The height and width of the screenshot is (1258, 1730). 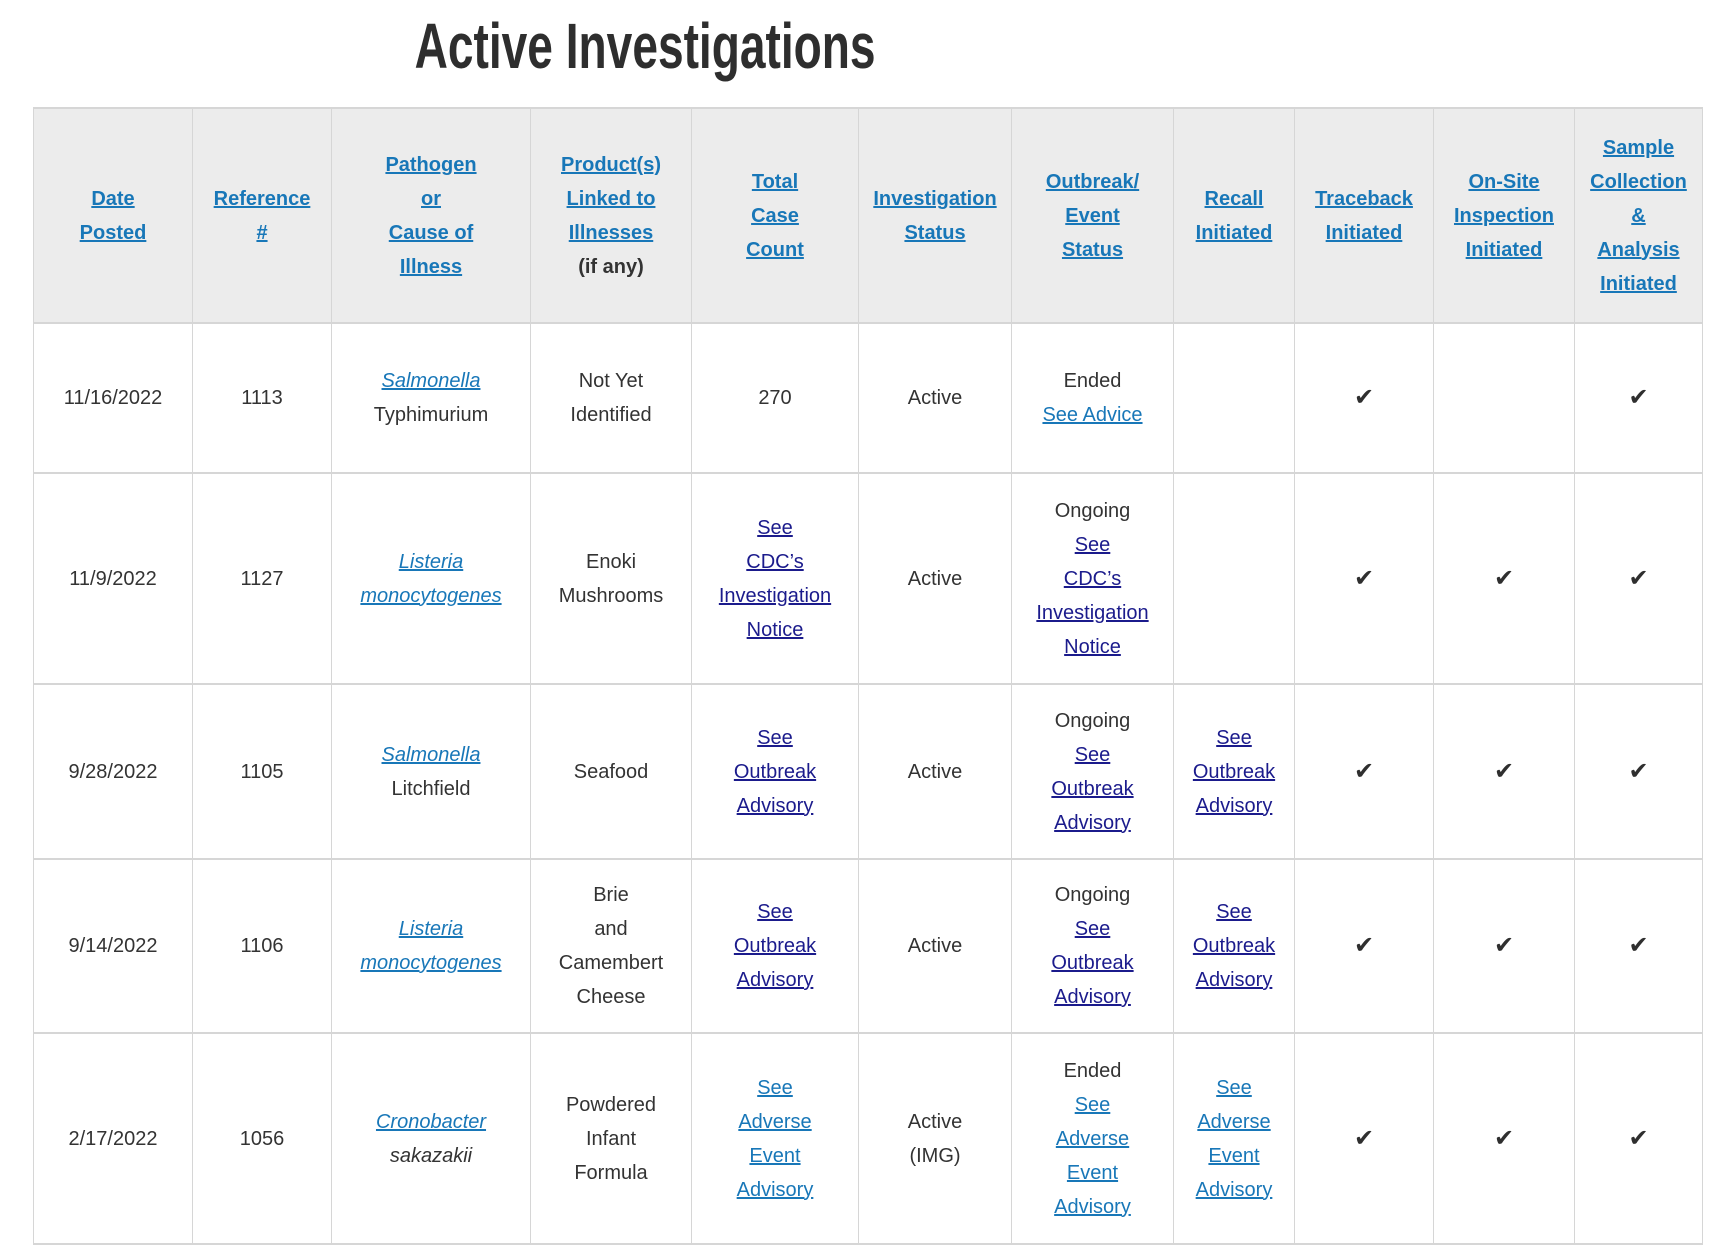 What do you see at coordinates (431, 215) in the screenshot?
I see `column-header-link-pathogen: Pathogen or Cause of Illness` at bounding box center [431, 215].